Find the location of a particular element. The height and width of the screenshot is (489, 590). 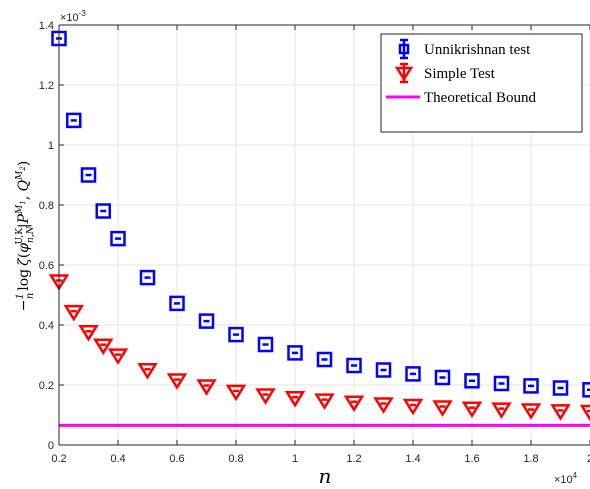

x-tick-label: 0.8 is located at coordinates (235, 459).